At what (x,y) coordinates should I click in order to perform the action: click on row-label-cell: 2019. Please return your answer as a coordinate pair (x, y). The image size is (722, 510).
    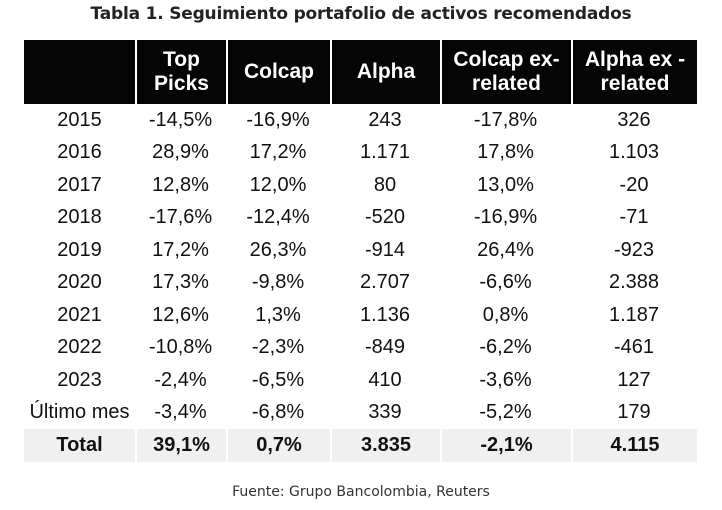
    Looking at the image, I should click on (79, 249).